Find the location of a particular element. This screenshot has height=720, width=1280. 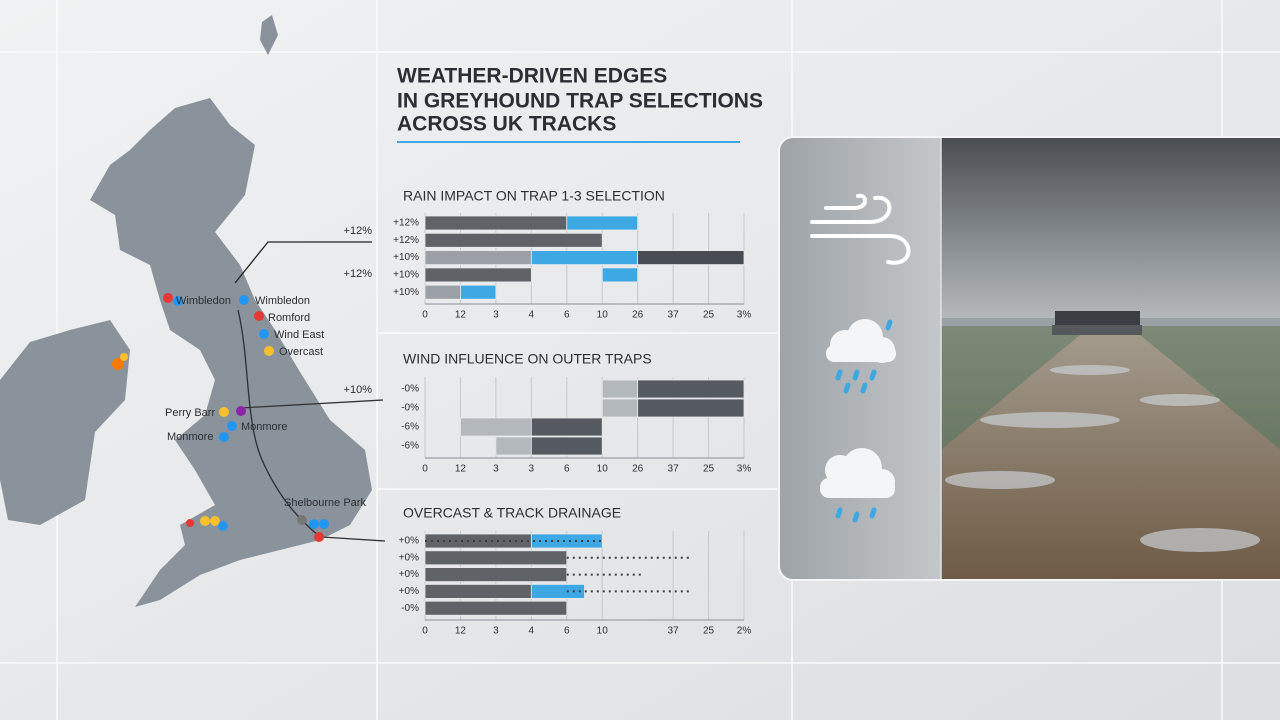

map-label: Overcast is located at coordinates (301, 352).